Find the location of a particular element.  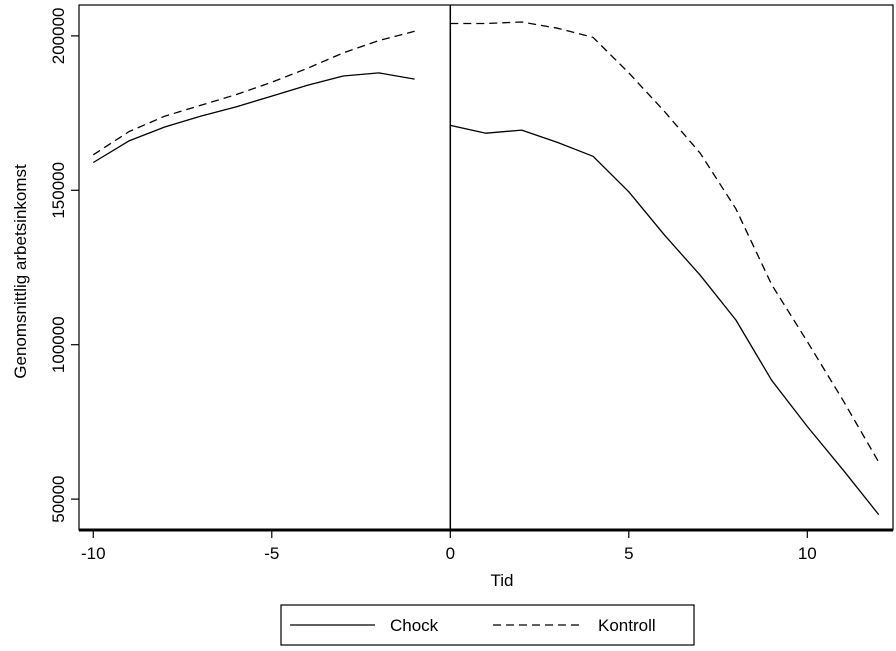

x-tick-label: 10 is located at coordinates (807, 553).